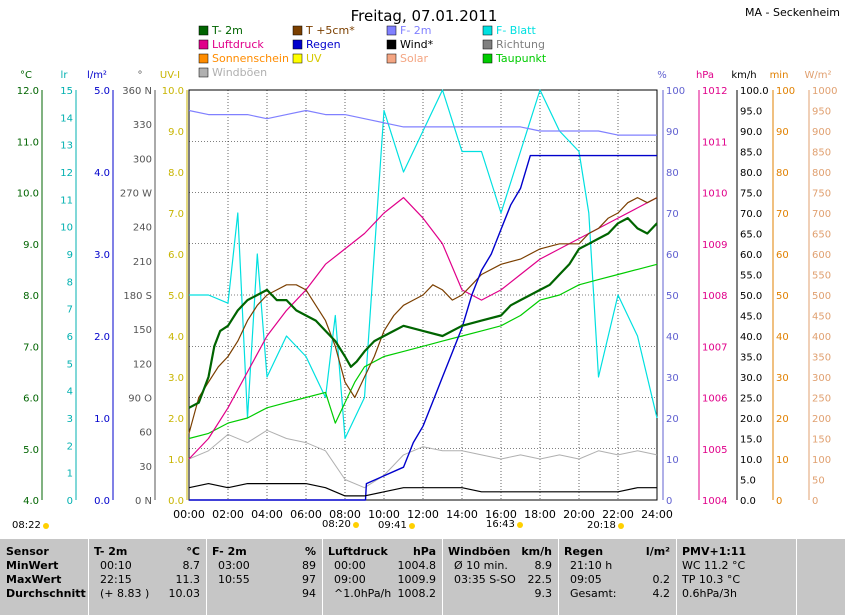 Image resolution: width=845 pixels, height=615 pixels. I want to click on axis-tick-wm2: 900, so click(821, 132).